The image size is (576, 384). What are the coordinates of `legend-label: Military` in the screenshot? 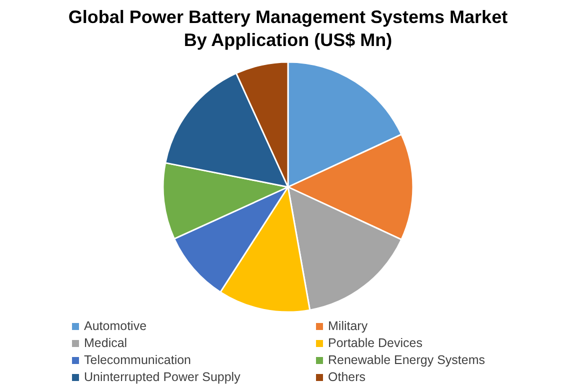 It's located at (348, 326).